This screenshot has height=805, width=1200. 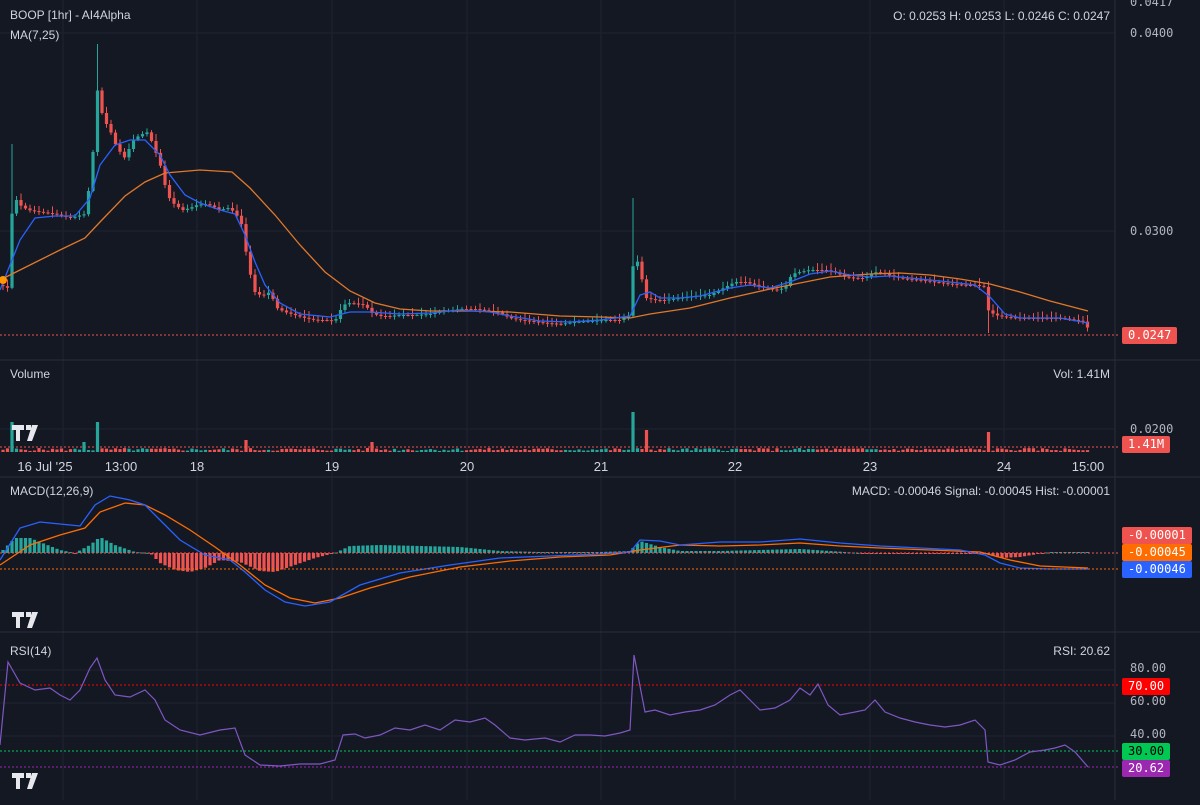 What do you see at coordinates (52, 491) in the screenshot?
I see `macd-label: MACD(12,26,9)` at bounding box center [52, 491].